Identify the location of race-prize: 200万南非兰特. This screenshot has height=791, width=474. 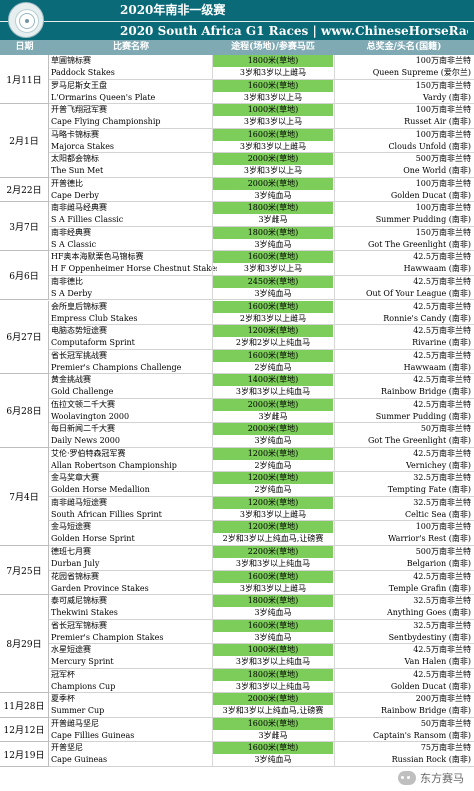
(443, 699).